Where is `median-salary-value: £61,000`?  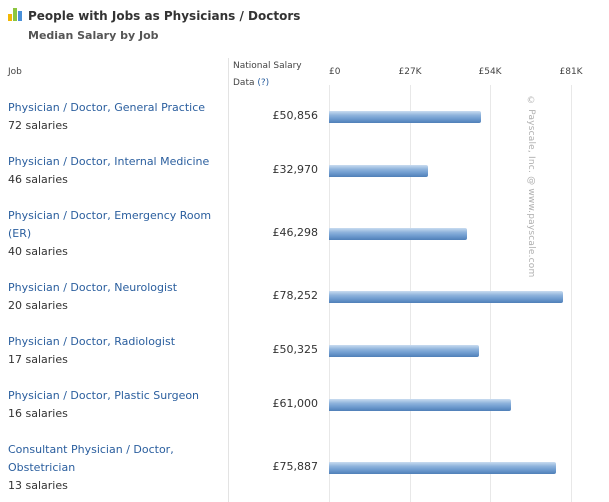
median-salary-value: £61,000 is located at coordinates (295, 403).